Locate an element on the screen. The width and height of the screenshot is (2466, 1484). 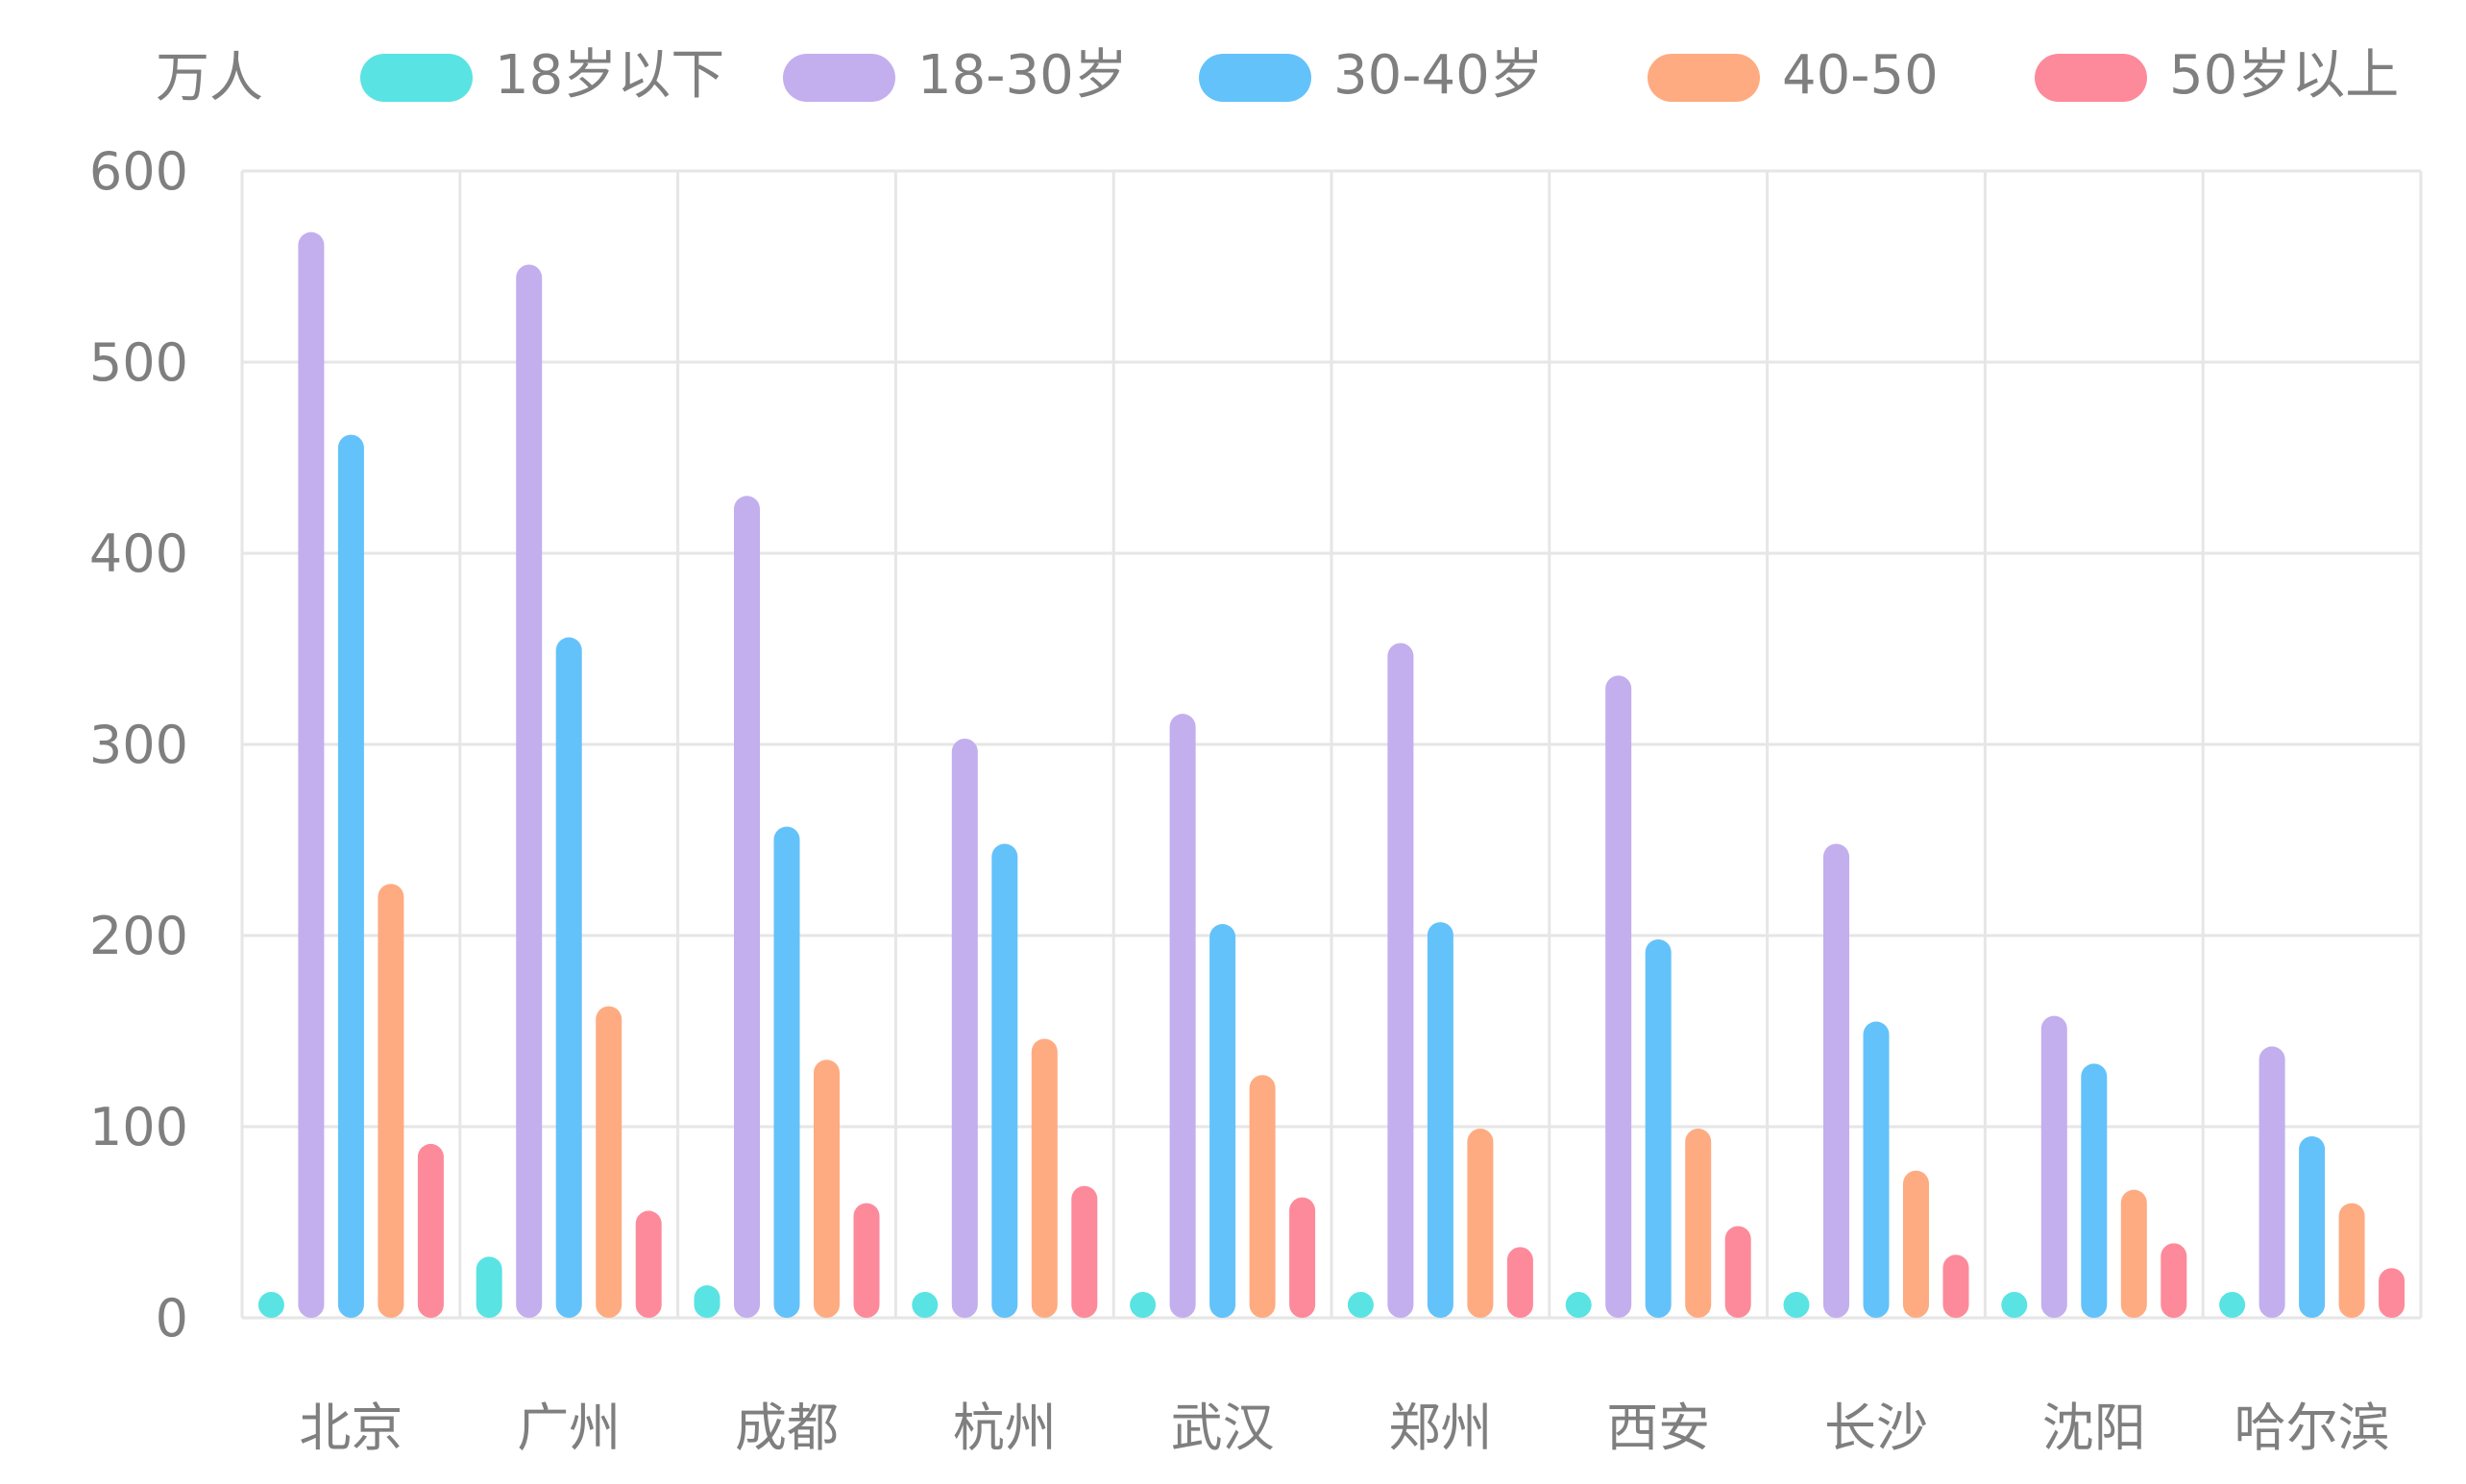
y-unit-label: 万人 is located at coordinates (210, 78).